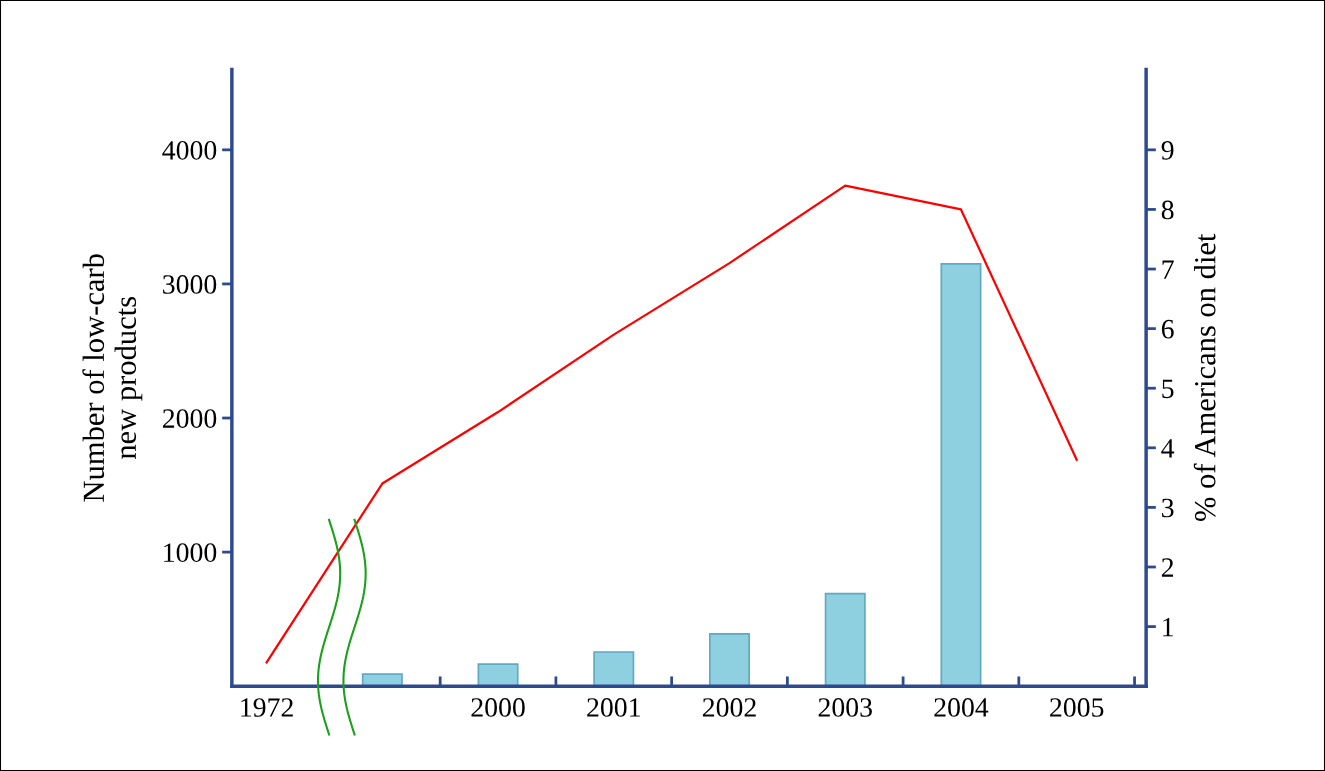  What do you see at coordinates (1167, 567) in the screenshot?
I see `y2-tick-label: 2` at bounding box center [1167, 567].